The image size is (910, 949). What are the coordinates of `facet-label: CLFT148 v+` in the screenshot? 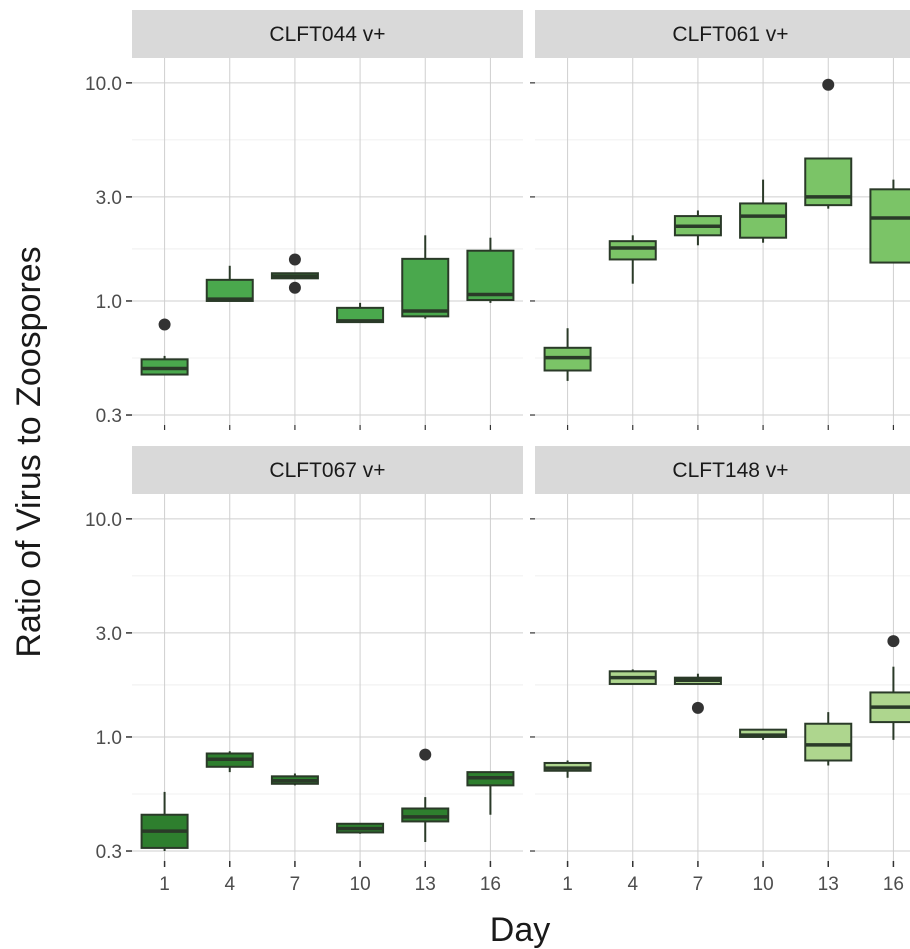 It's located at (730, 470).